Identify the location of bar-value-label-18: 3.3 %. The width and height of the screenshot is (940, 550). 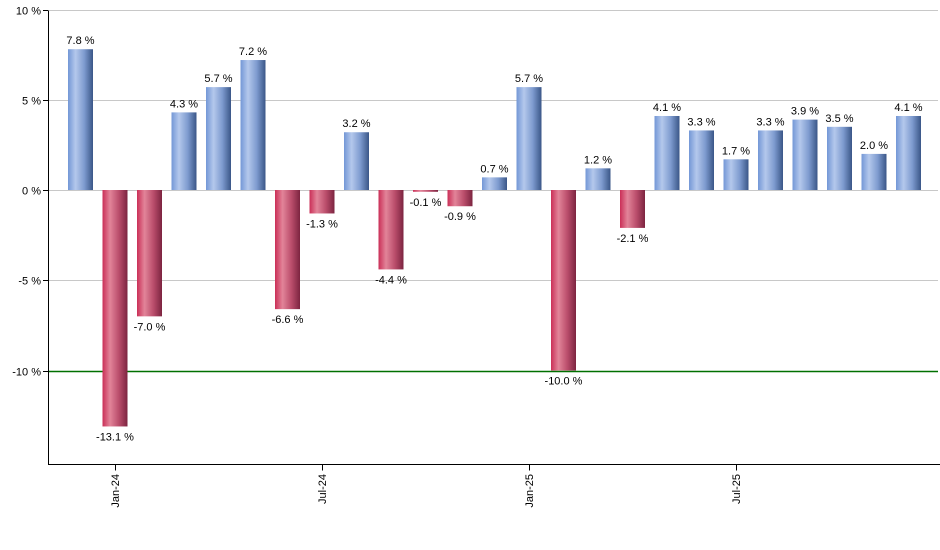
(701, 122).